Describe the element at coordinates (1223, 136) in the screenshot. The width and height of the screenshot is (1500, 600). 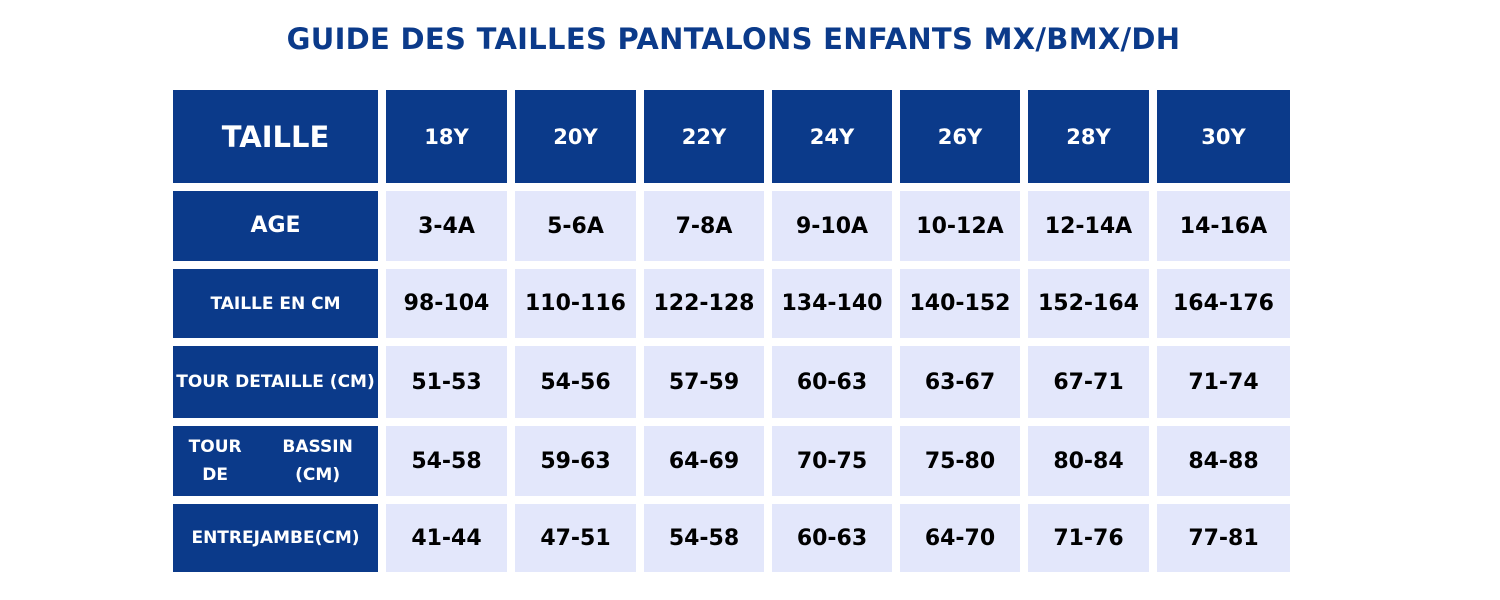
I see `column-header: 30Y` at that location.